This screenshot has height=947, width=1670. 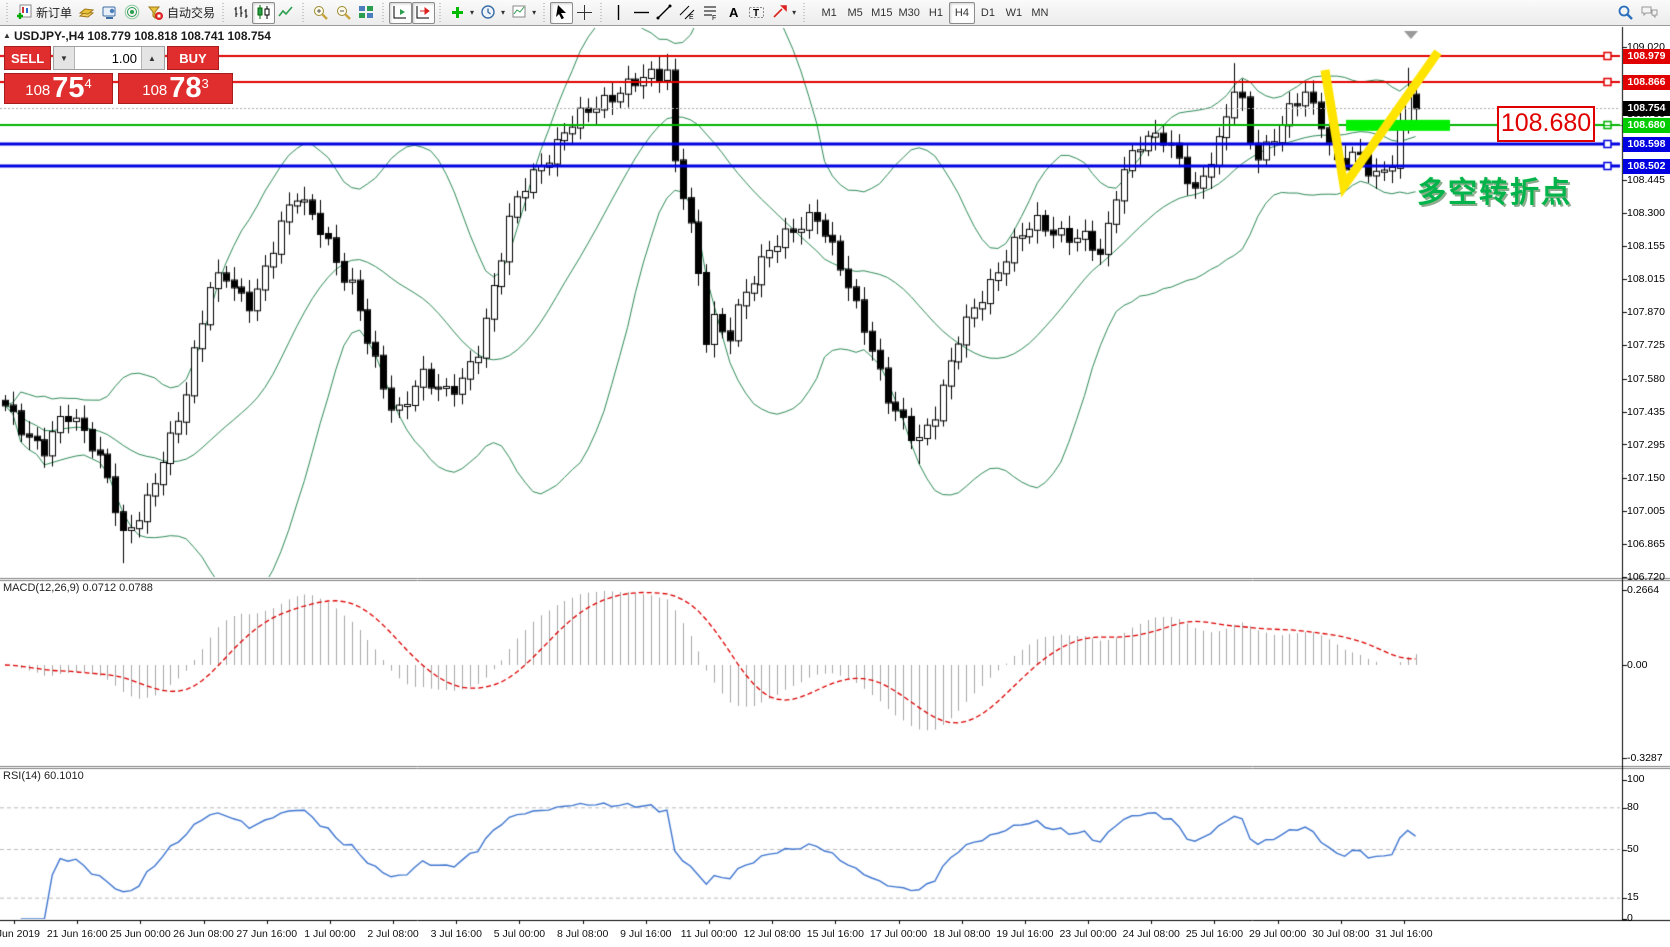 What do you see at coordinates (618, 13) in the screenshot?
I see `vertical-line-button` at bounding box center [618, 13].